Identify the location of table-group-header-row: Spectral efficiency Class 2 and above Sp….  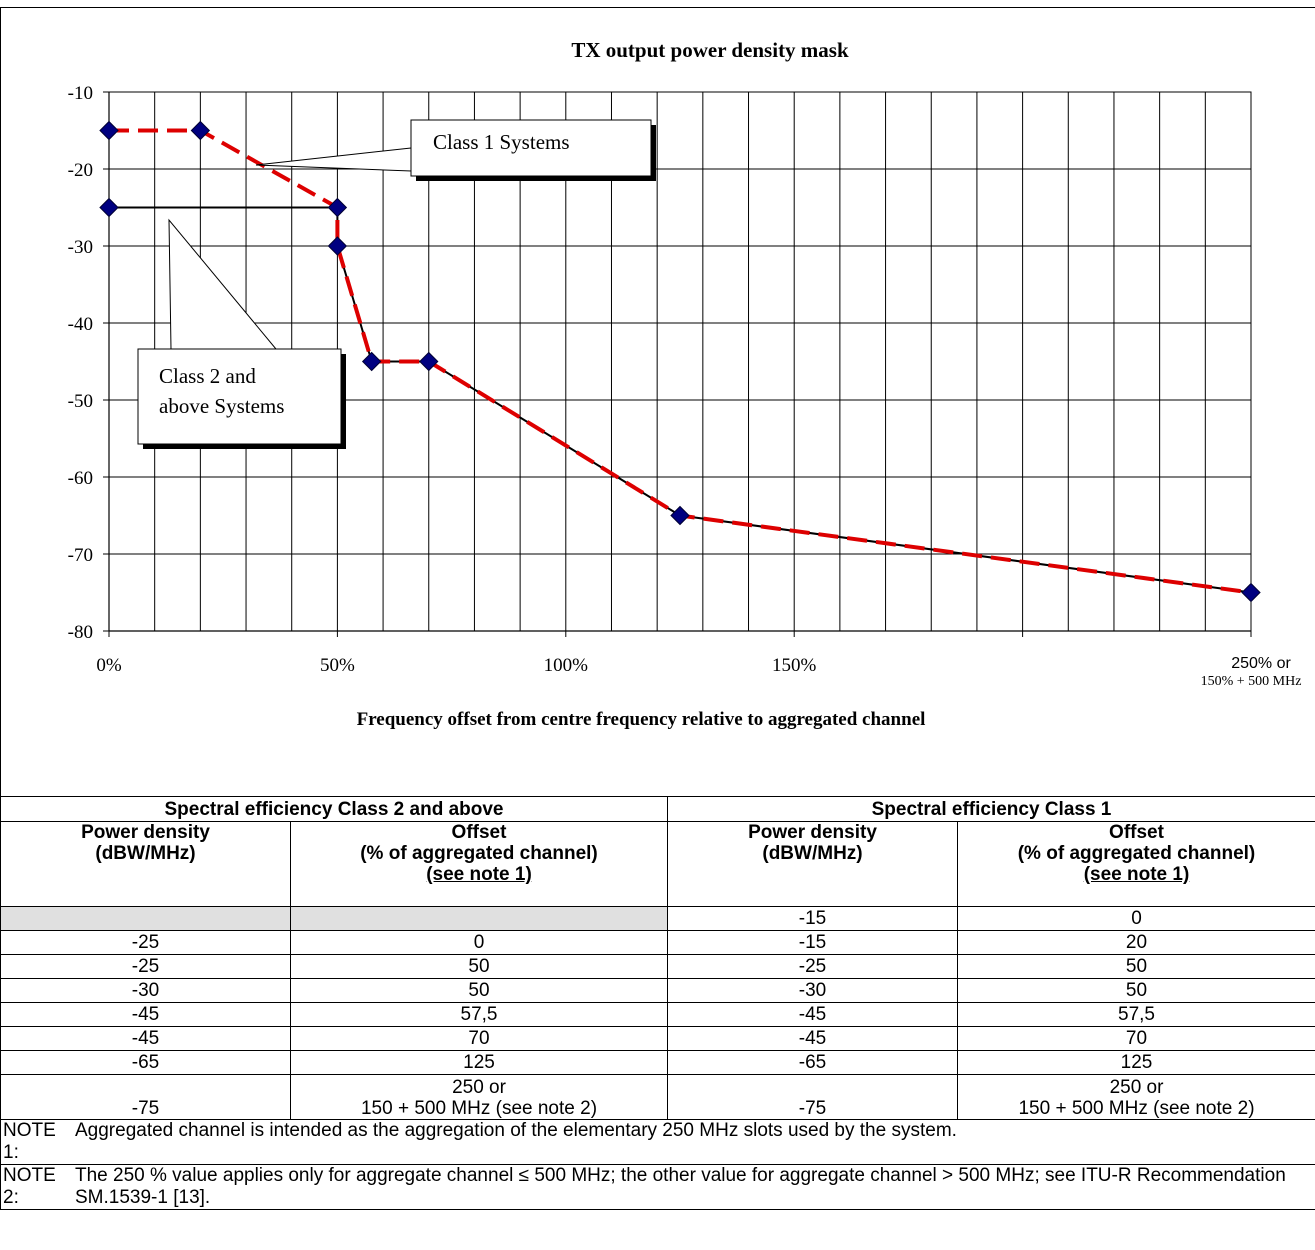
(657, 809).